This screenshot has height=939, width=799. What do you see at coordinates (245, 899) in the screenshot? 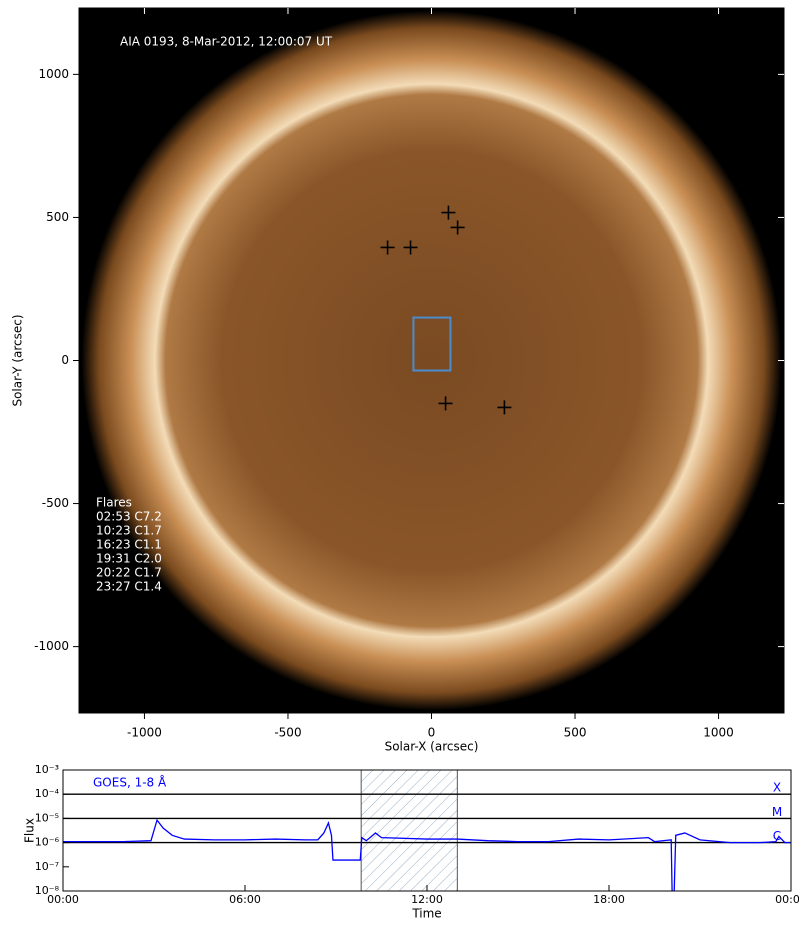
I see `x-tick-label: 06:00` at bounding box center [245, 899].